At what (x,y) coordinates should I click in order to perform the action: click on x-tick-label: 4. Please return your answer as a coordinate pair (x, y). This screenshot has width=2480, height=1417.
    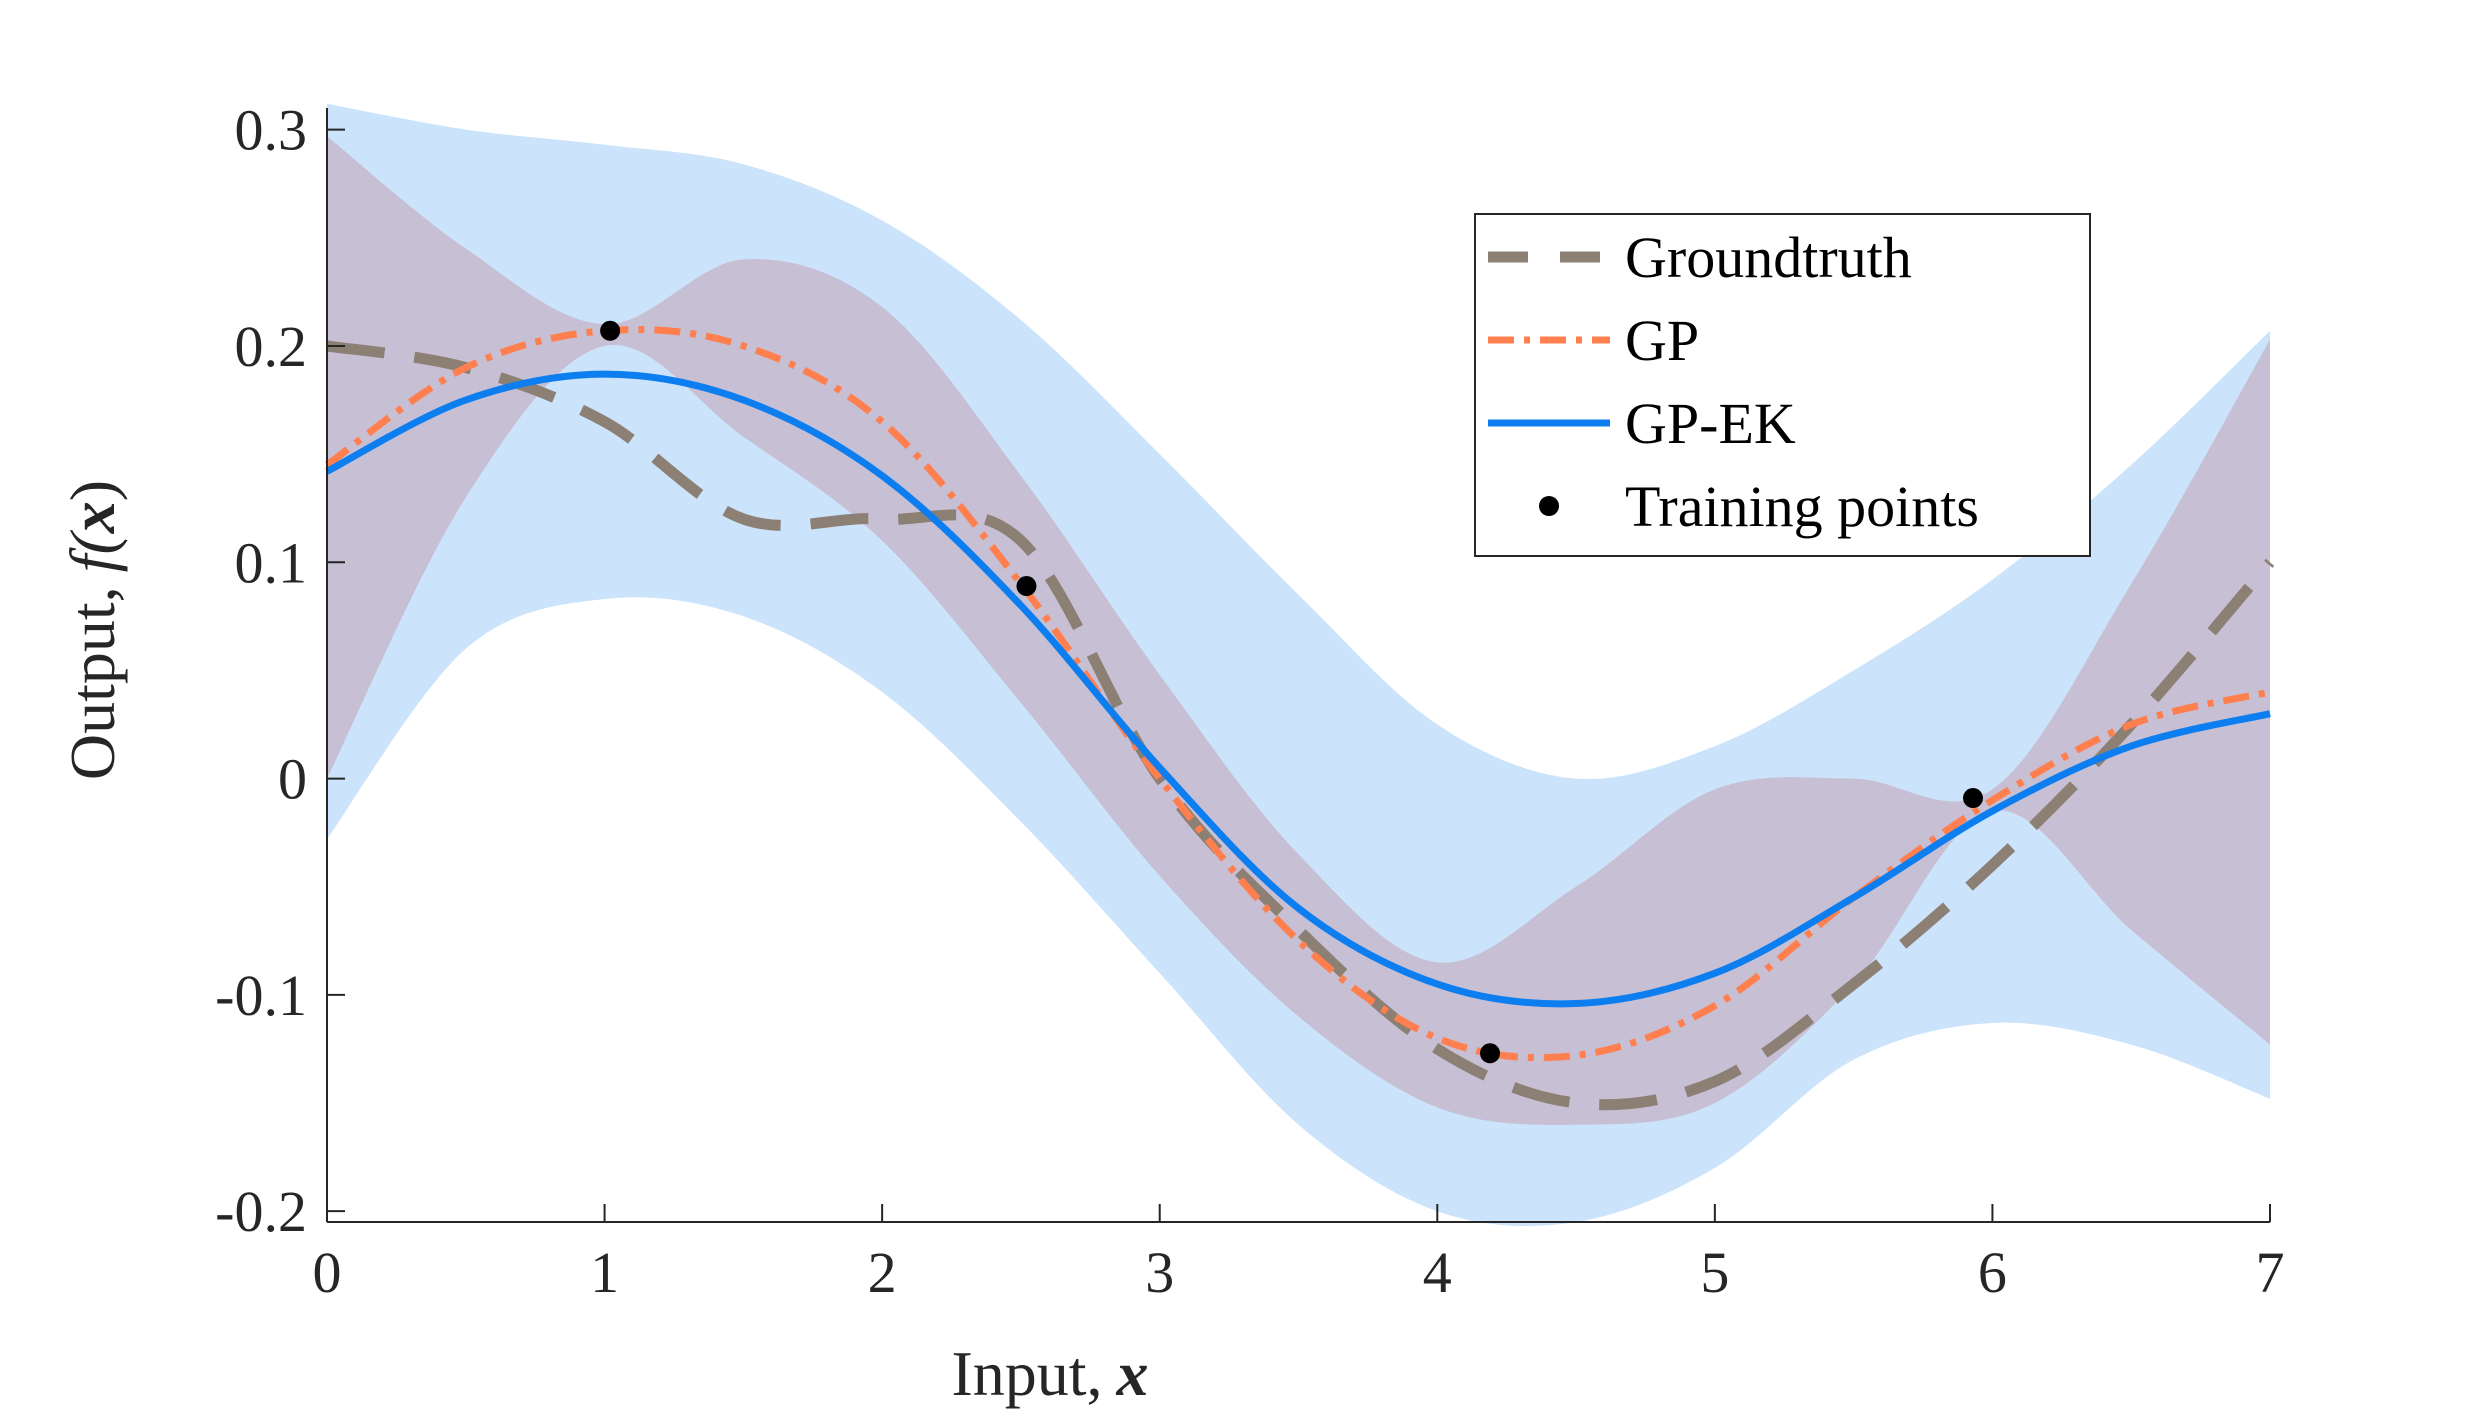
    Looking at the image, I should click on (1437, 1272).